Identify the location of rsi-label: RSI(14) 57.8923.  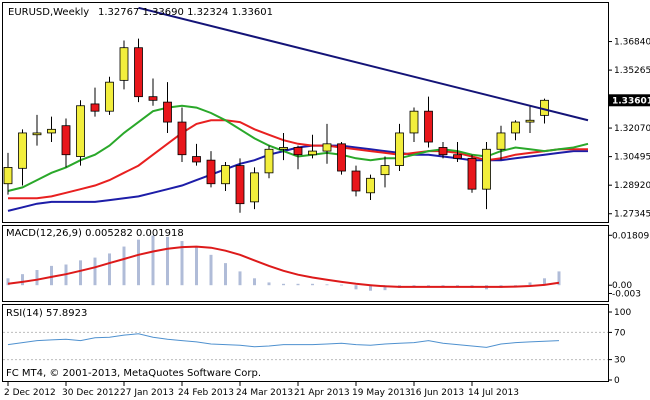
(46, 313).